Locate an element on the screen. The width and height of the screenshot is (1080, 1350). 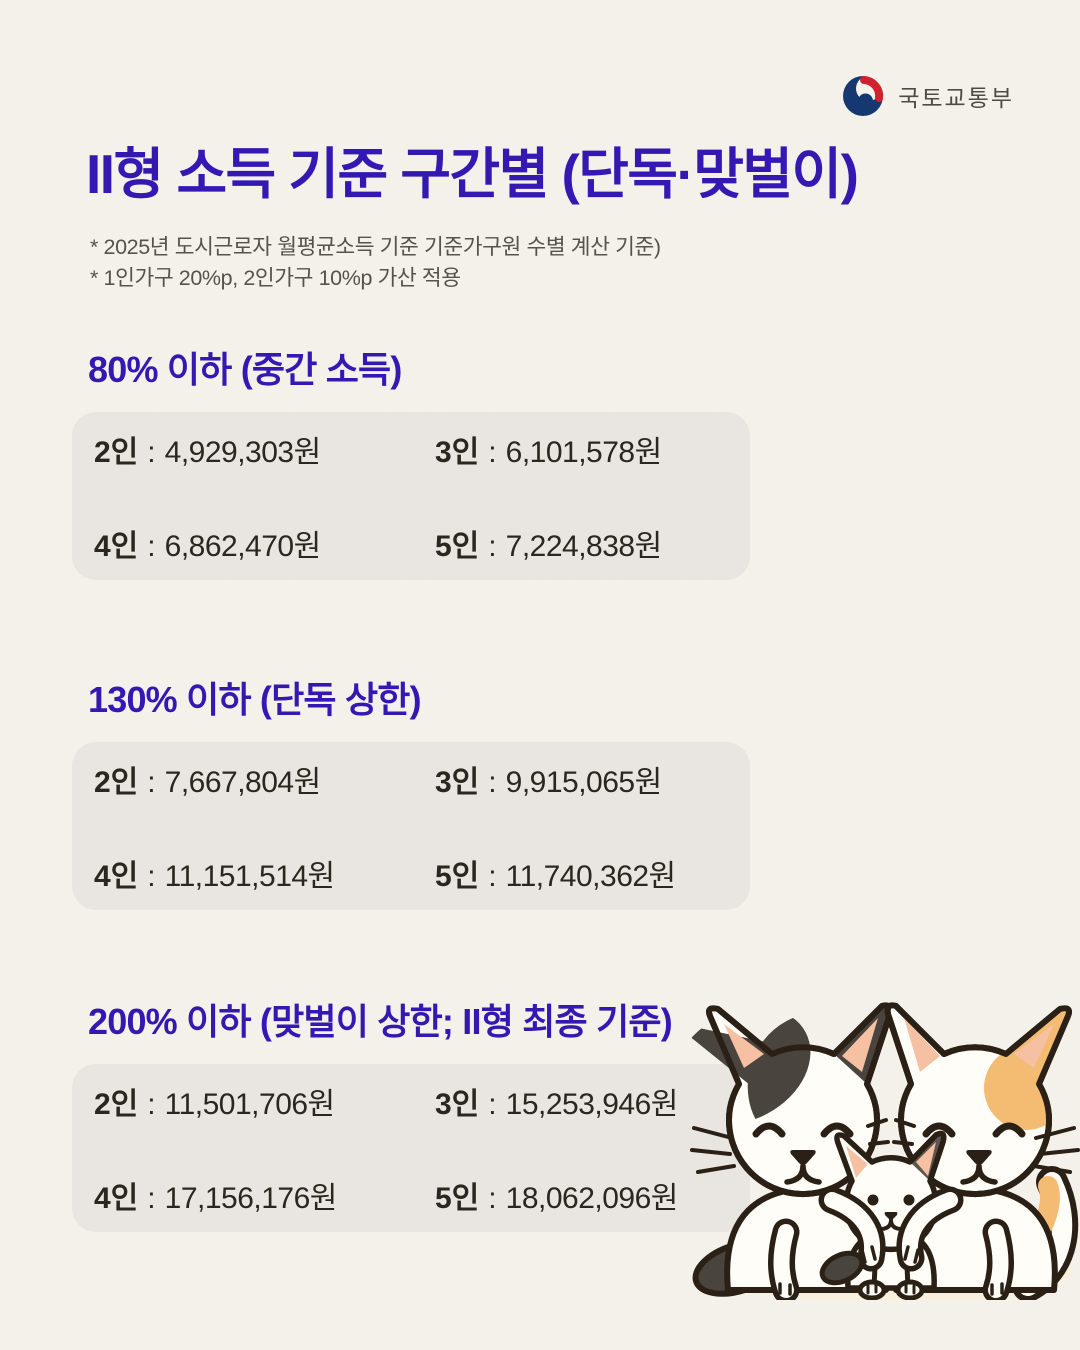
income-item: 3인:6,101,578원 is located at coordinates (581, 449).